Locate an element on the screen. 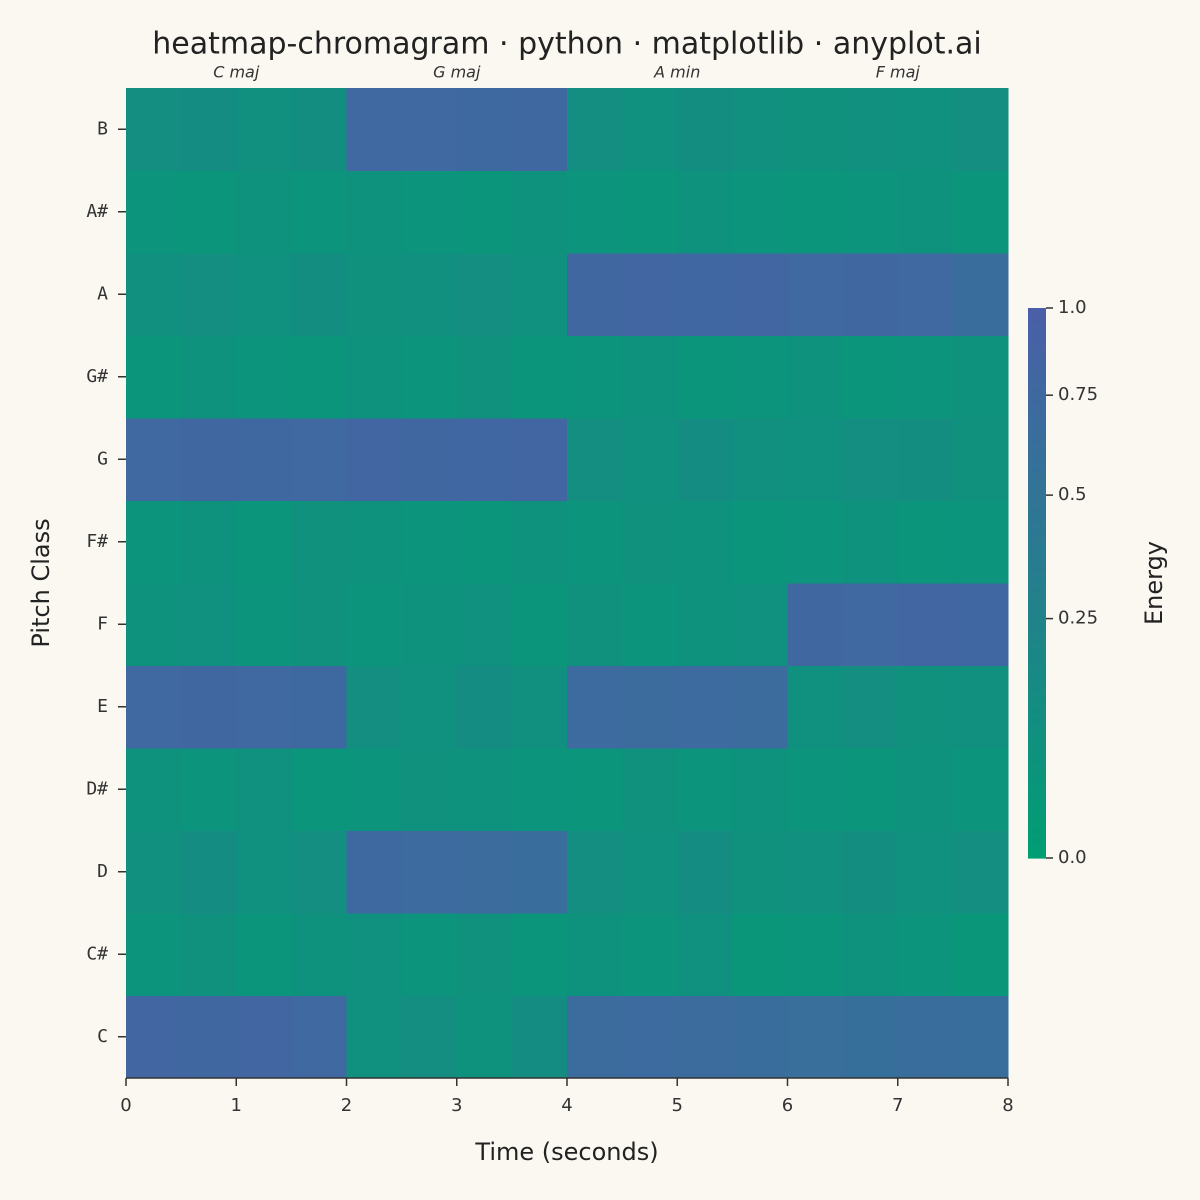  y-tick-label: A# is located at coordinates (97, 211).